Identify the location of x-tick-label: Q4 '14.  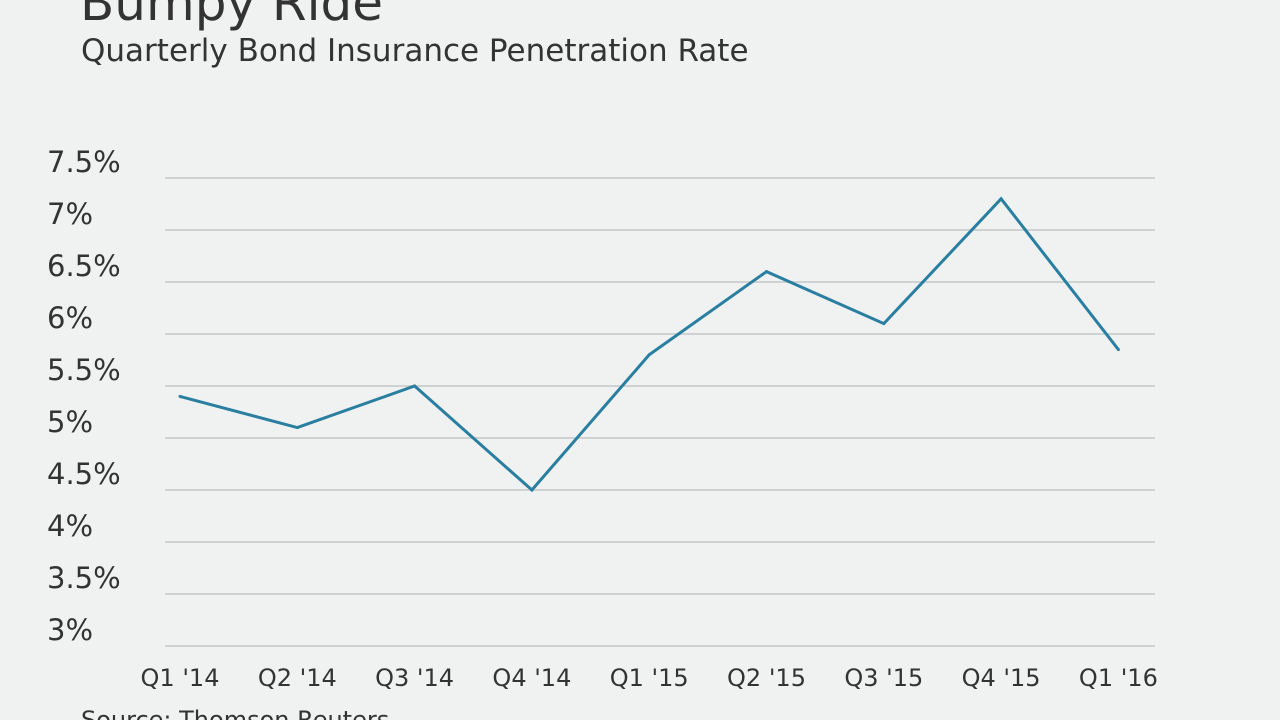
(531, 678).